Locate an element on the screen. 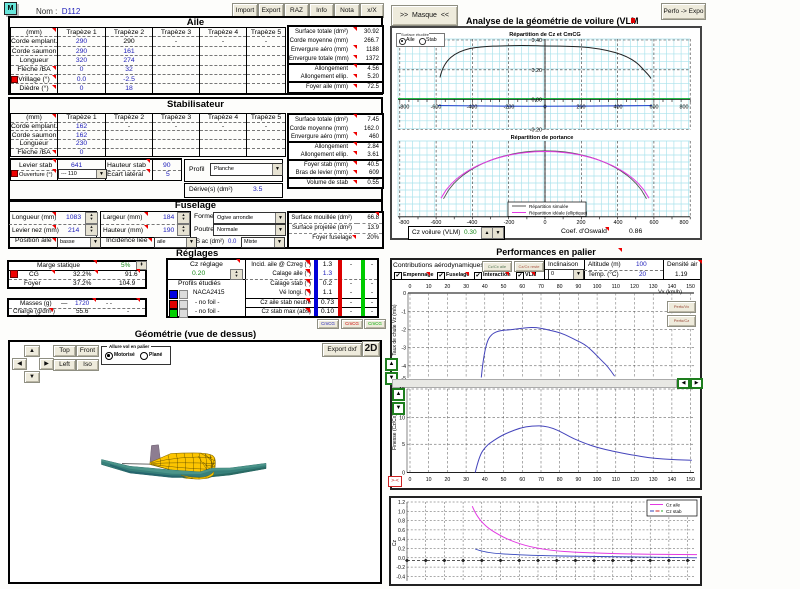 This screenshot has height=589, width=800. svg-text: 0.6 is located at coordinates (401, 531).